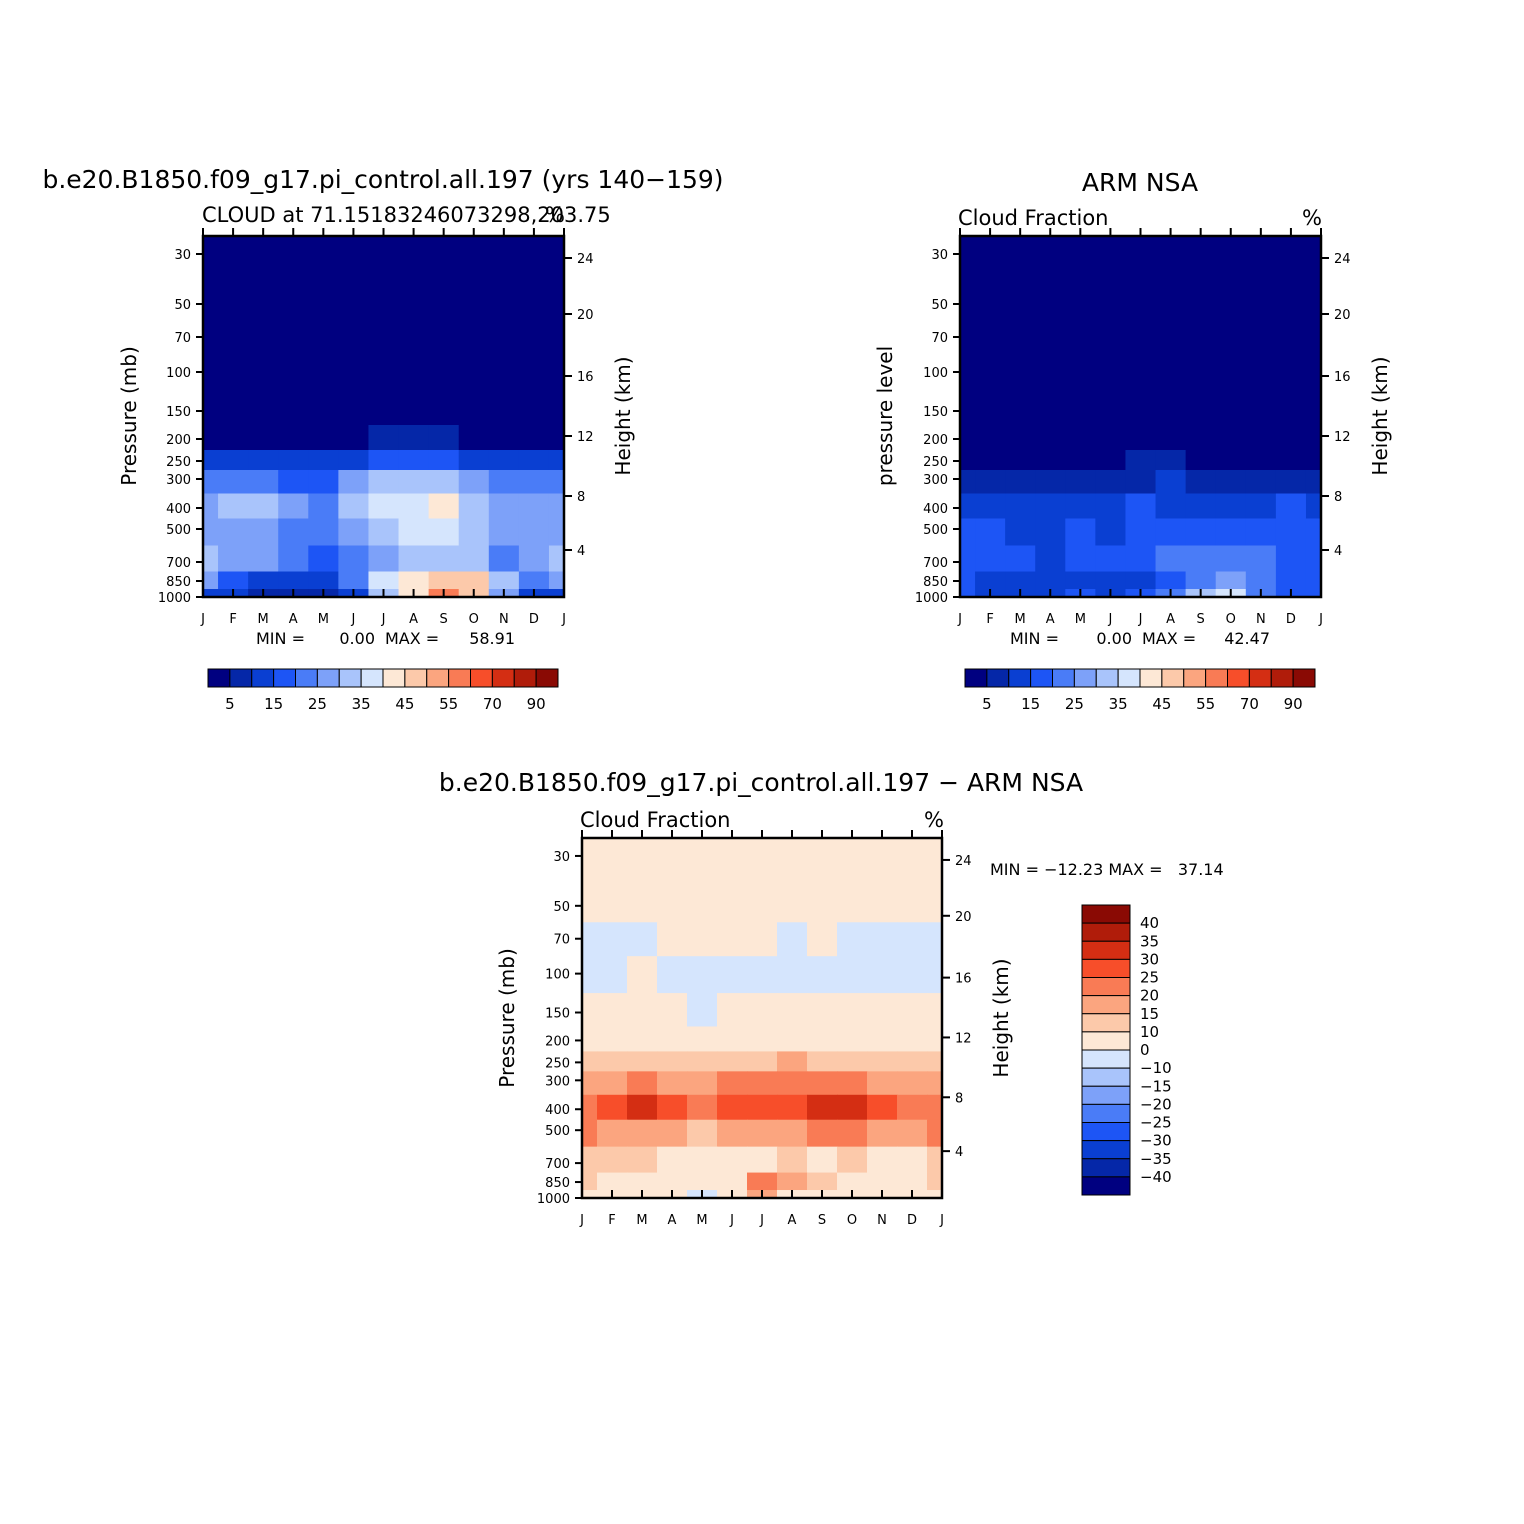 The image size is (1524, 1524). What do you see at coordinates (959, 1152) in the screenshot?
I see `y2-tick-label: 4` at bounding box center [959, 1152].